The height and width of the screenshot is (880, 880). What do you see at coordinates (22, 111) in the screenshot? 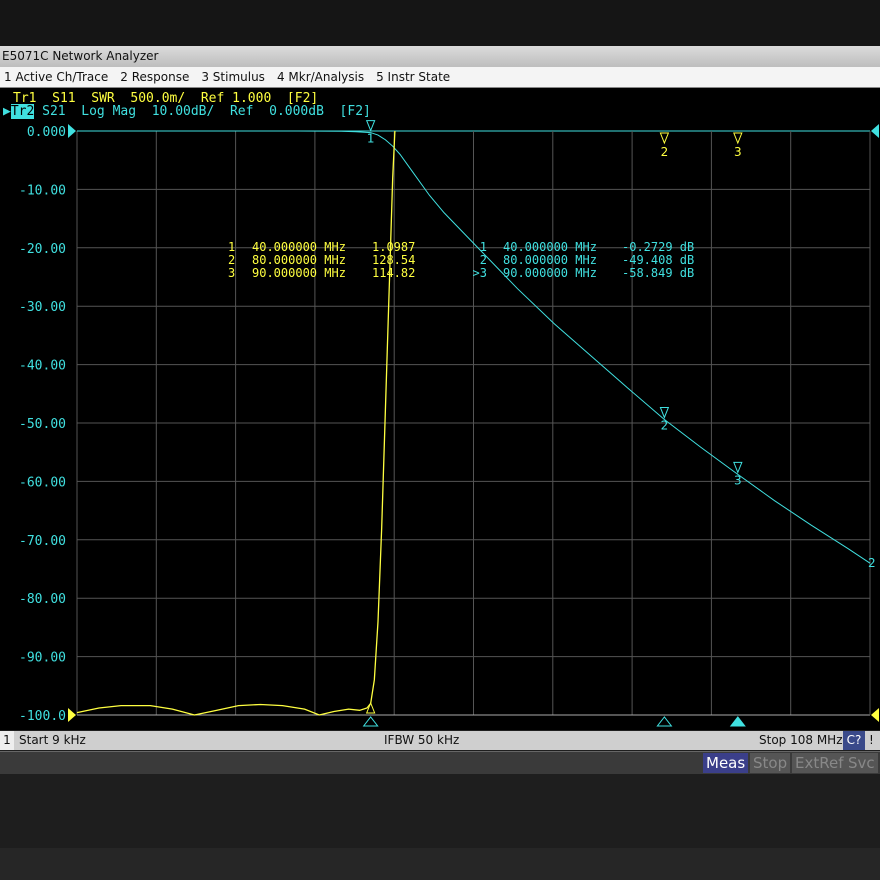
I see `trace2-label: Tr2` at bounding box center [22, 111].